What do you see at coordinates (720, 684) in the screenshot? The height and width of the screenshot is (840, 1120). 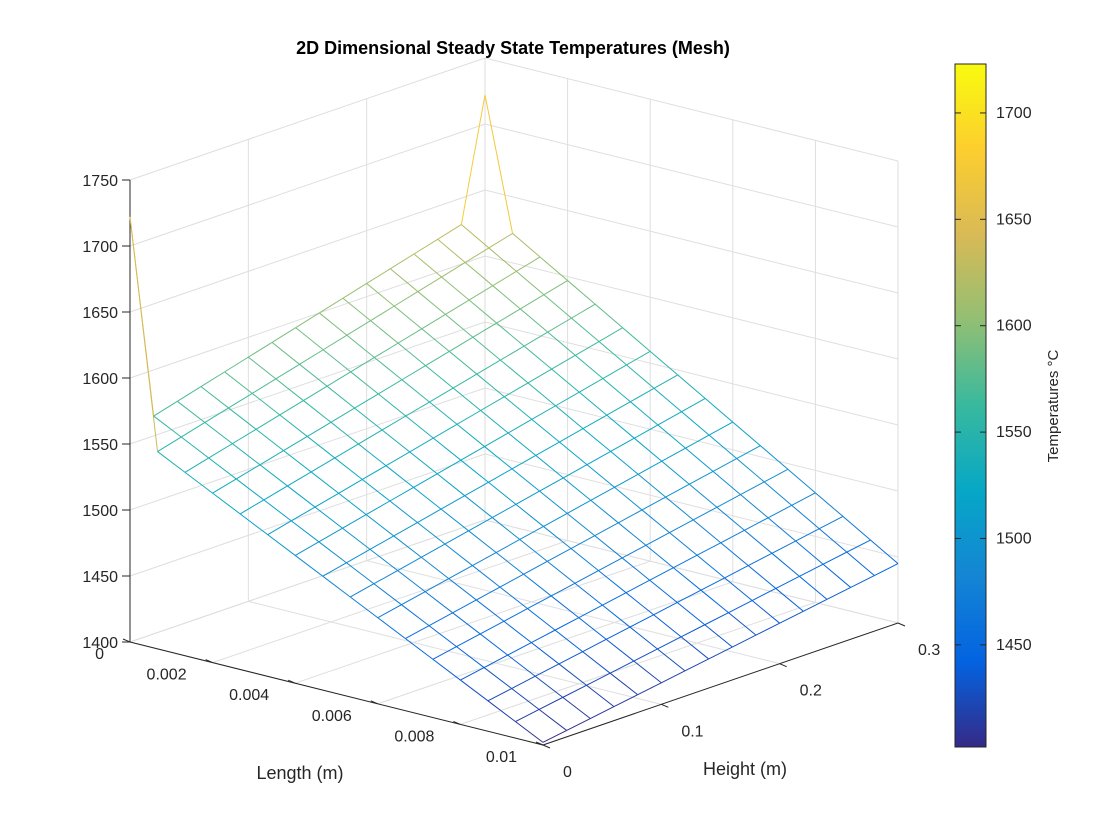 I see `y-axis-line` at bounding box center [720, 684].